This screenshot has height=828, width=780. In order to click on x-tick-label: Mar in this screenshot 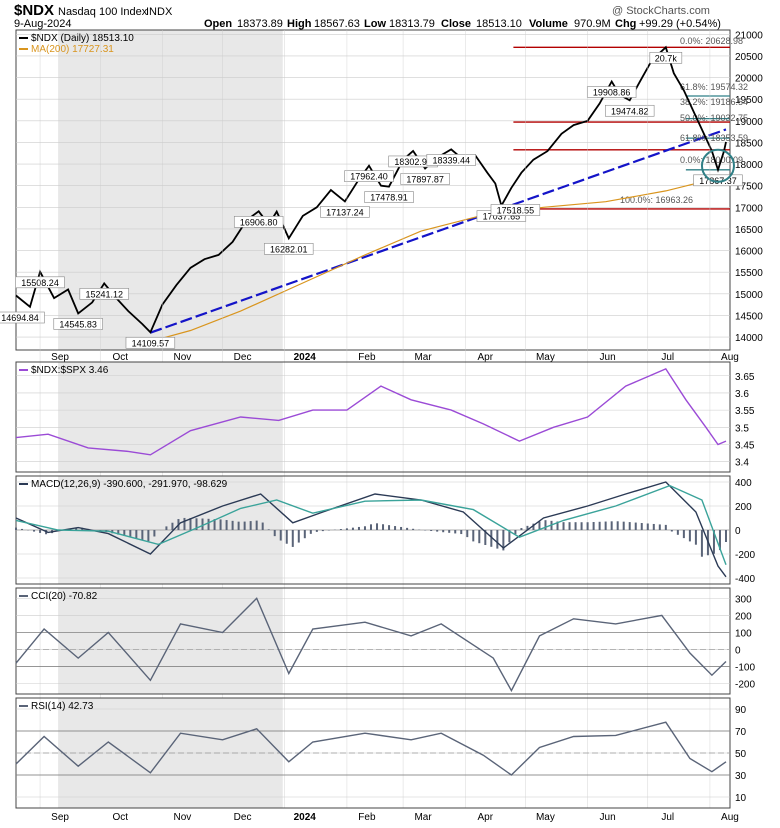, I will do `click(423, 357)`.